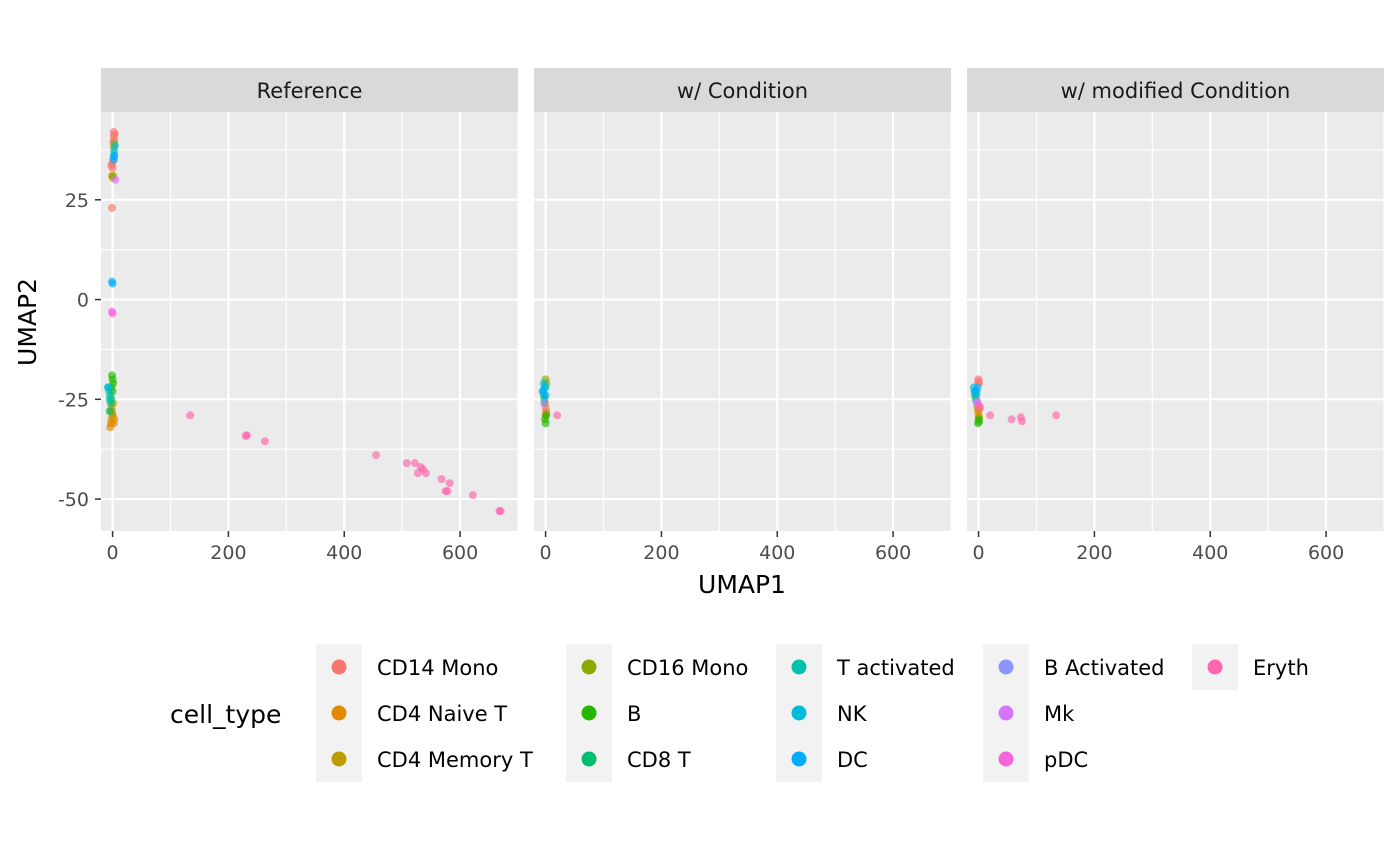 The width and height of the screenshot is (1400, 865). I want to click on legend-item-cd8-t: CD8 T, so click(628, 759).